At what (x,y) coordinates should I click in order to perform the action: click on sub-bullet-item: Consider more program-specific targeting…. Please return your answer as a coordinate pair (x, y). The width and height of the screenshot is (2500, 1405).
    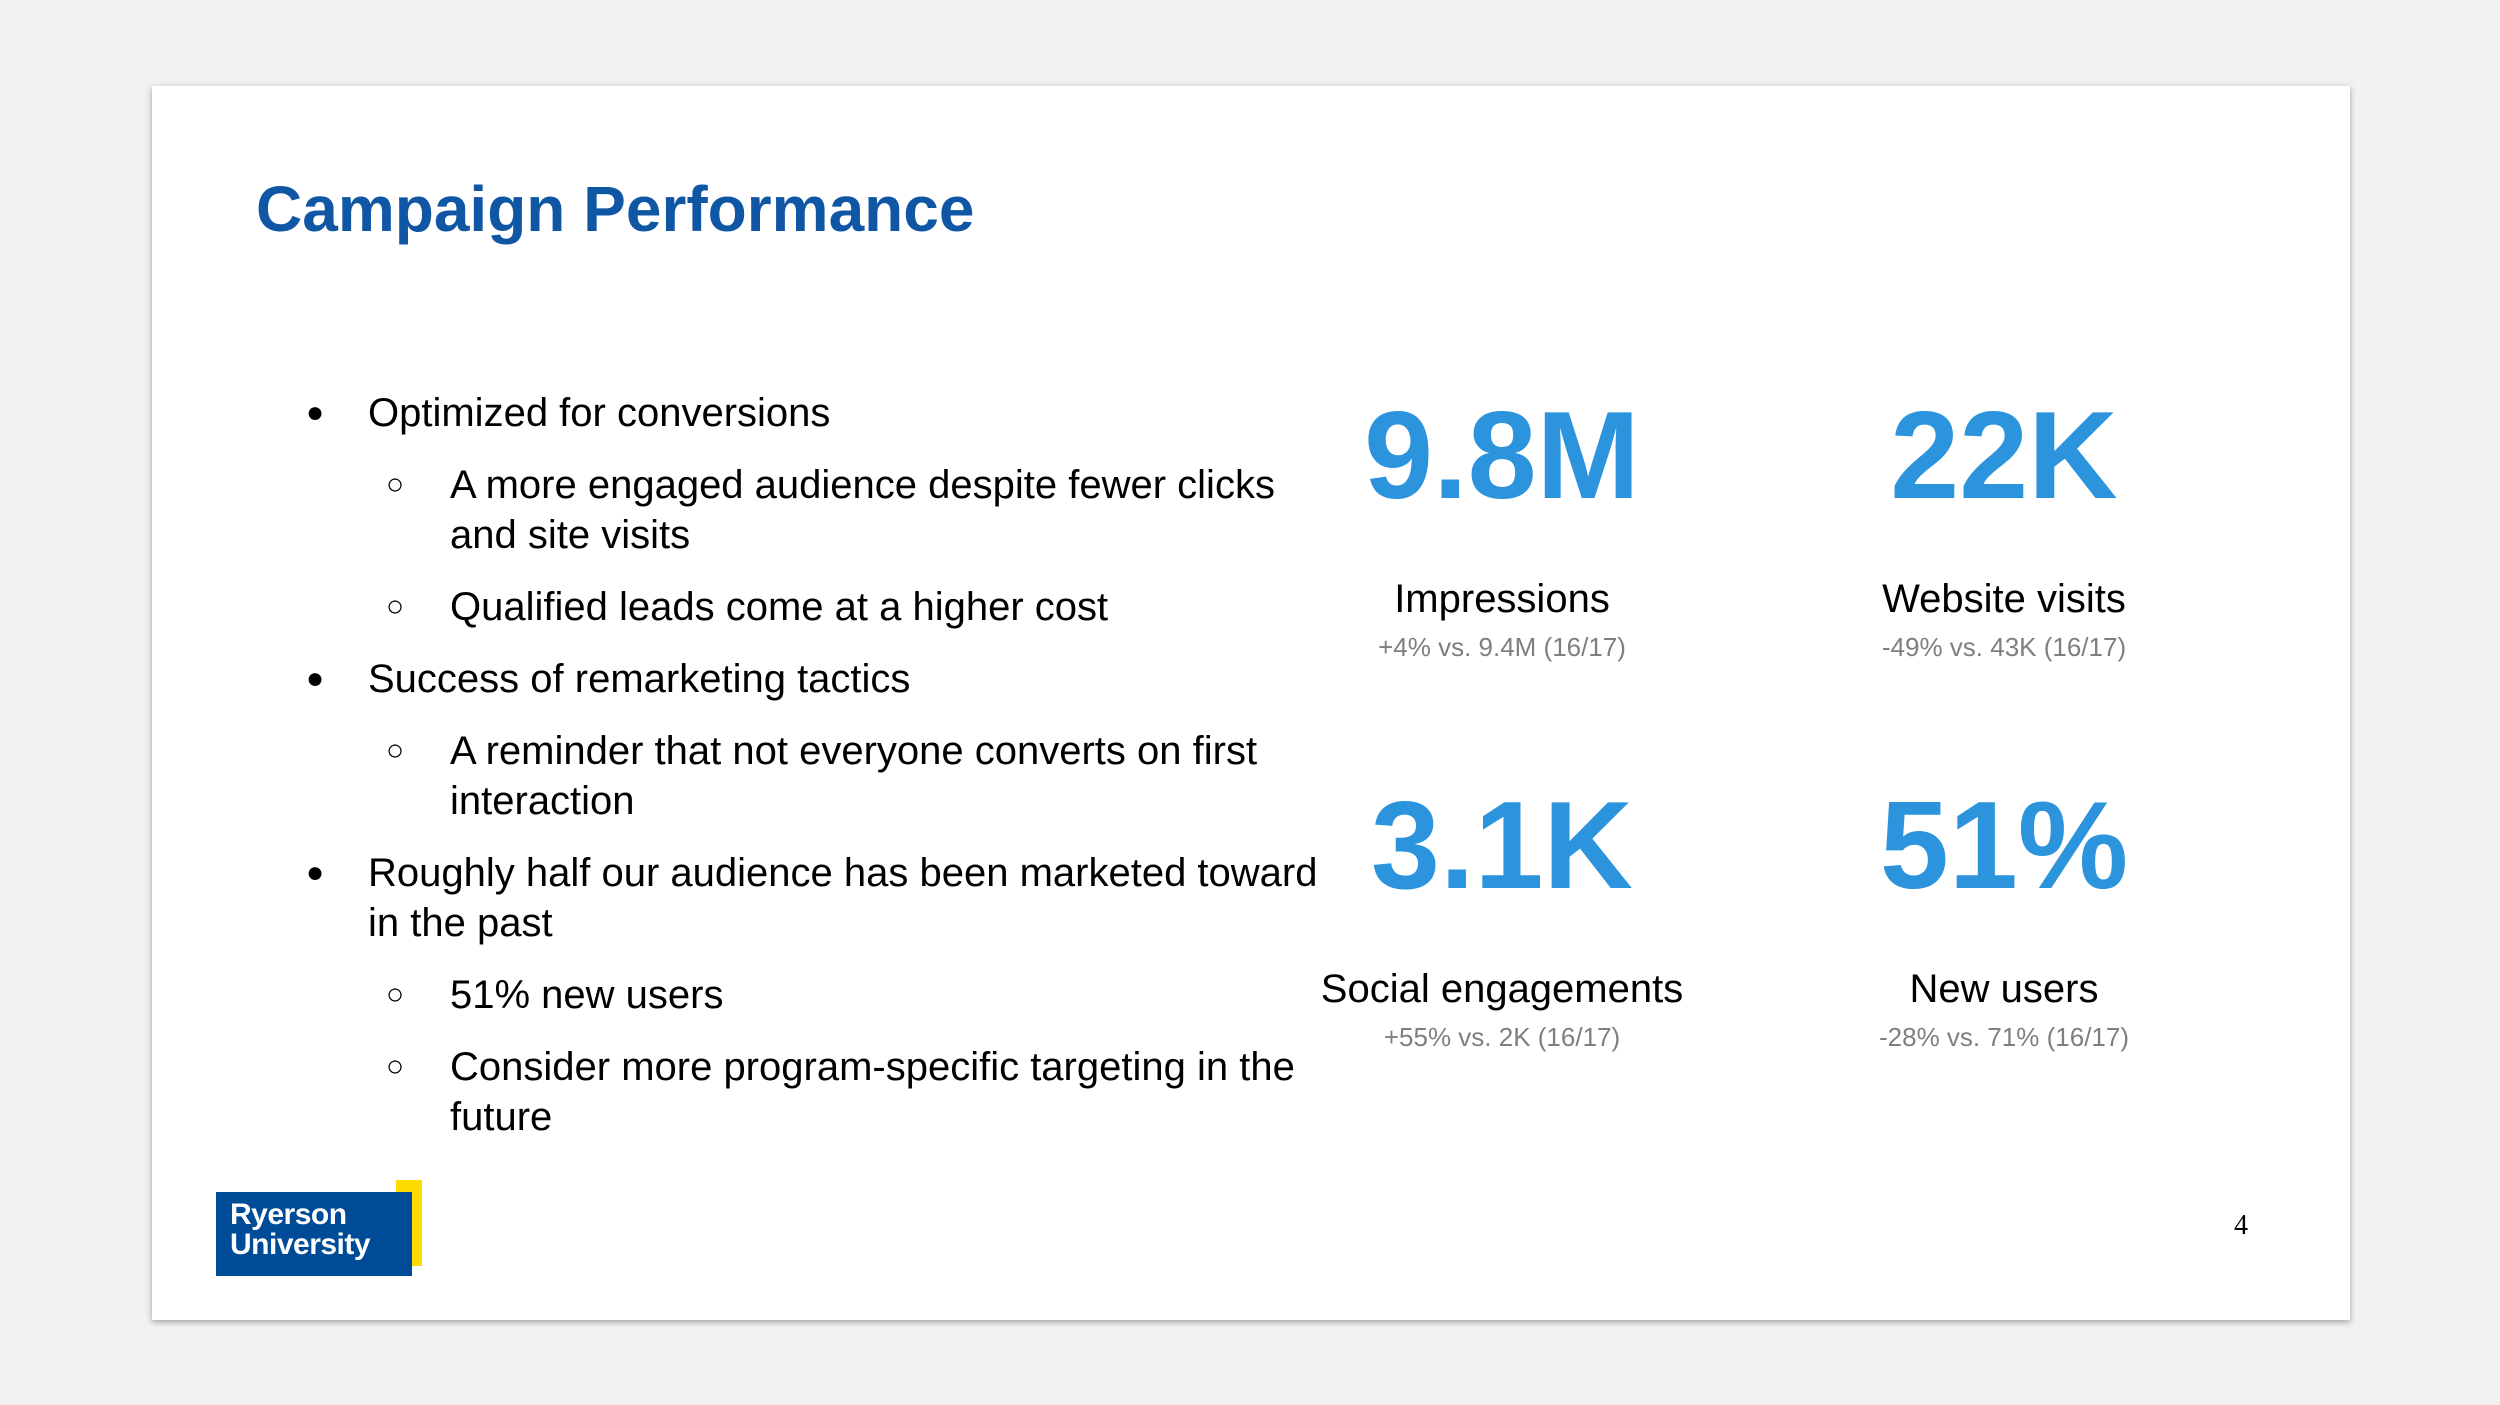
    Looking at the image, I should click on (853, 1092).